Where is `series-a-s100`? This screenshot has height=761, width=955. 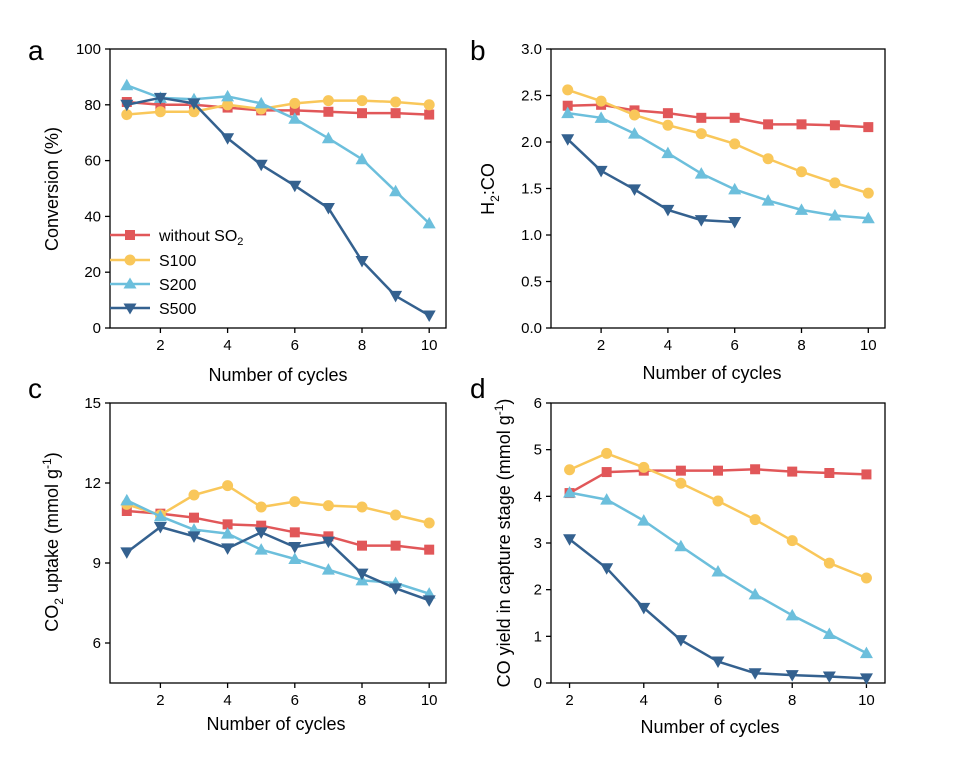
series-a-s100 is located at coordinates (278, 108).